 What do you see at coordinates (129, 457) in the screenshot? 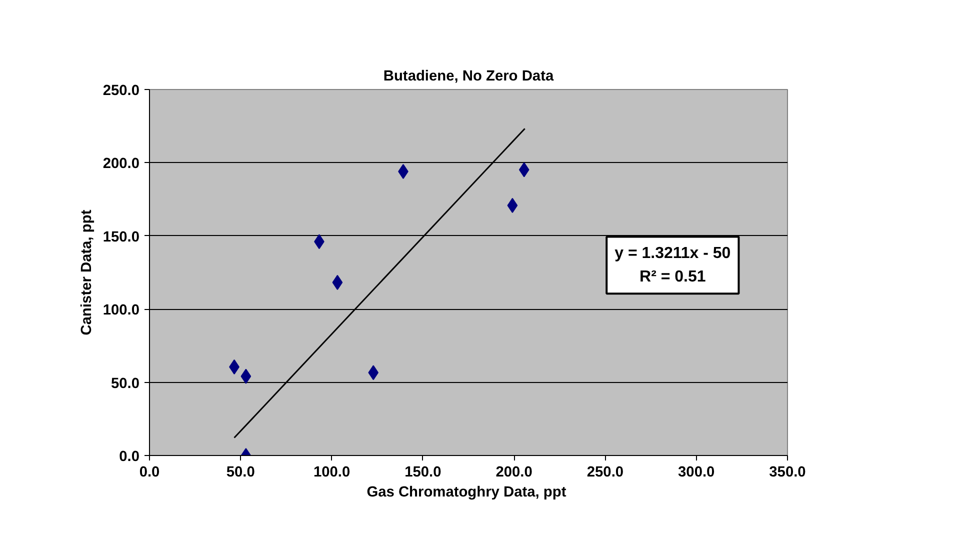
I see `y-tick-label: 0.0` at bounding box center [129, 457].